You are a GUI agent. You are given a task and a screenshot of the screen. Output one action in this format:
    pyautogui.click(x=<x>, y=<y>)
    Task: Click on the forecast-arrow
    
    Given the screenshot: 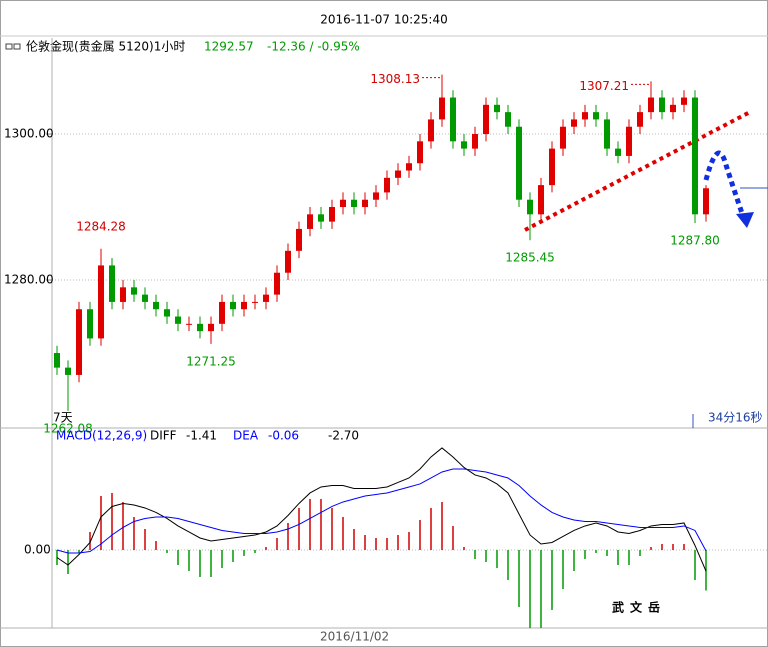 What is the action you would take?
    pyautogui.click(x=725, y=186)
    